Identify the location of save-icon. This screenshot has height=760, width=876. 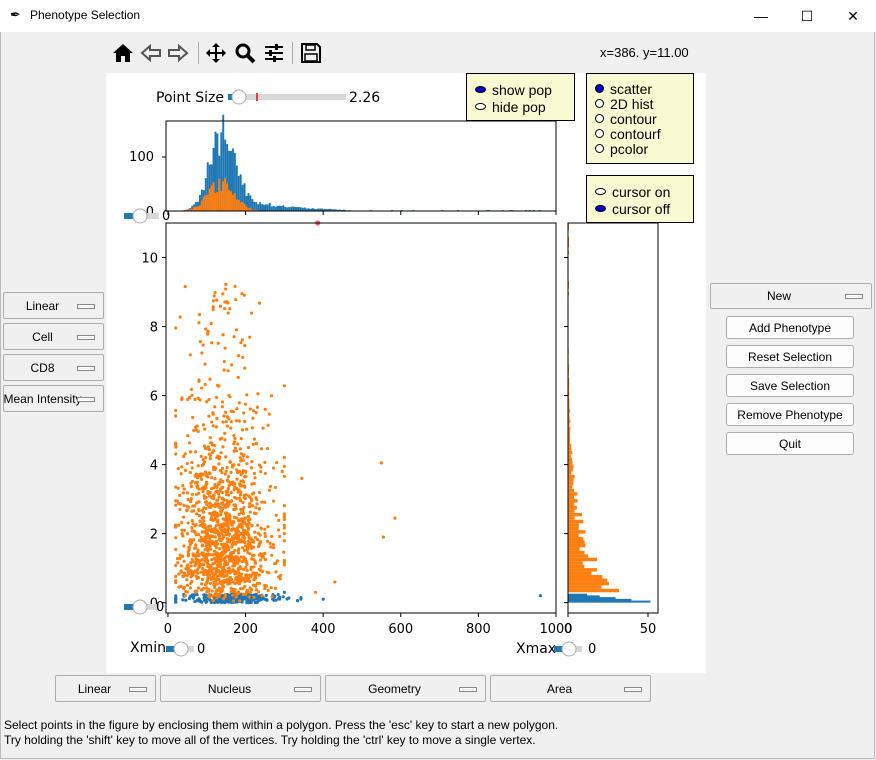
(311, 53).